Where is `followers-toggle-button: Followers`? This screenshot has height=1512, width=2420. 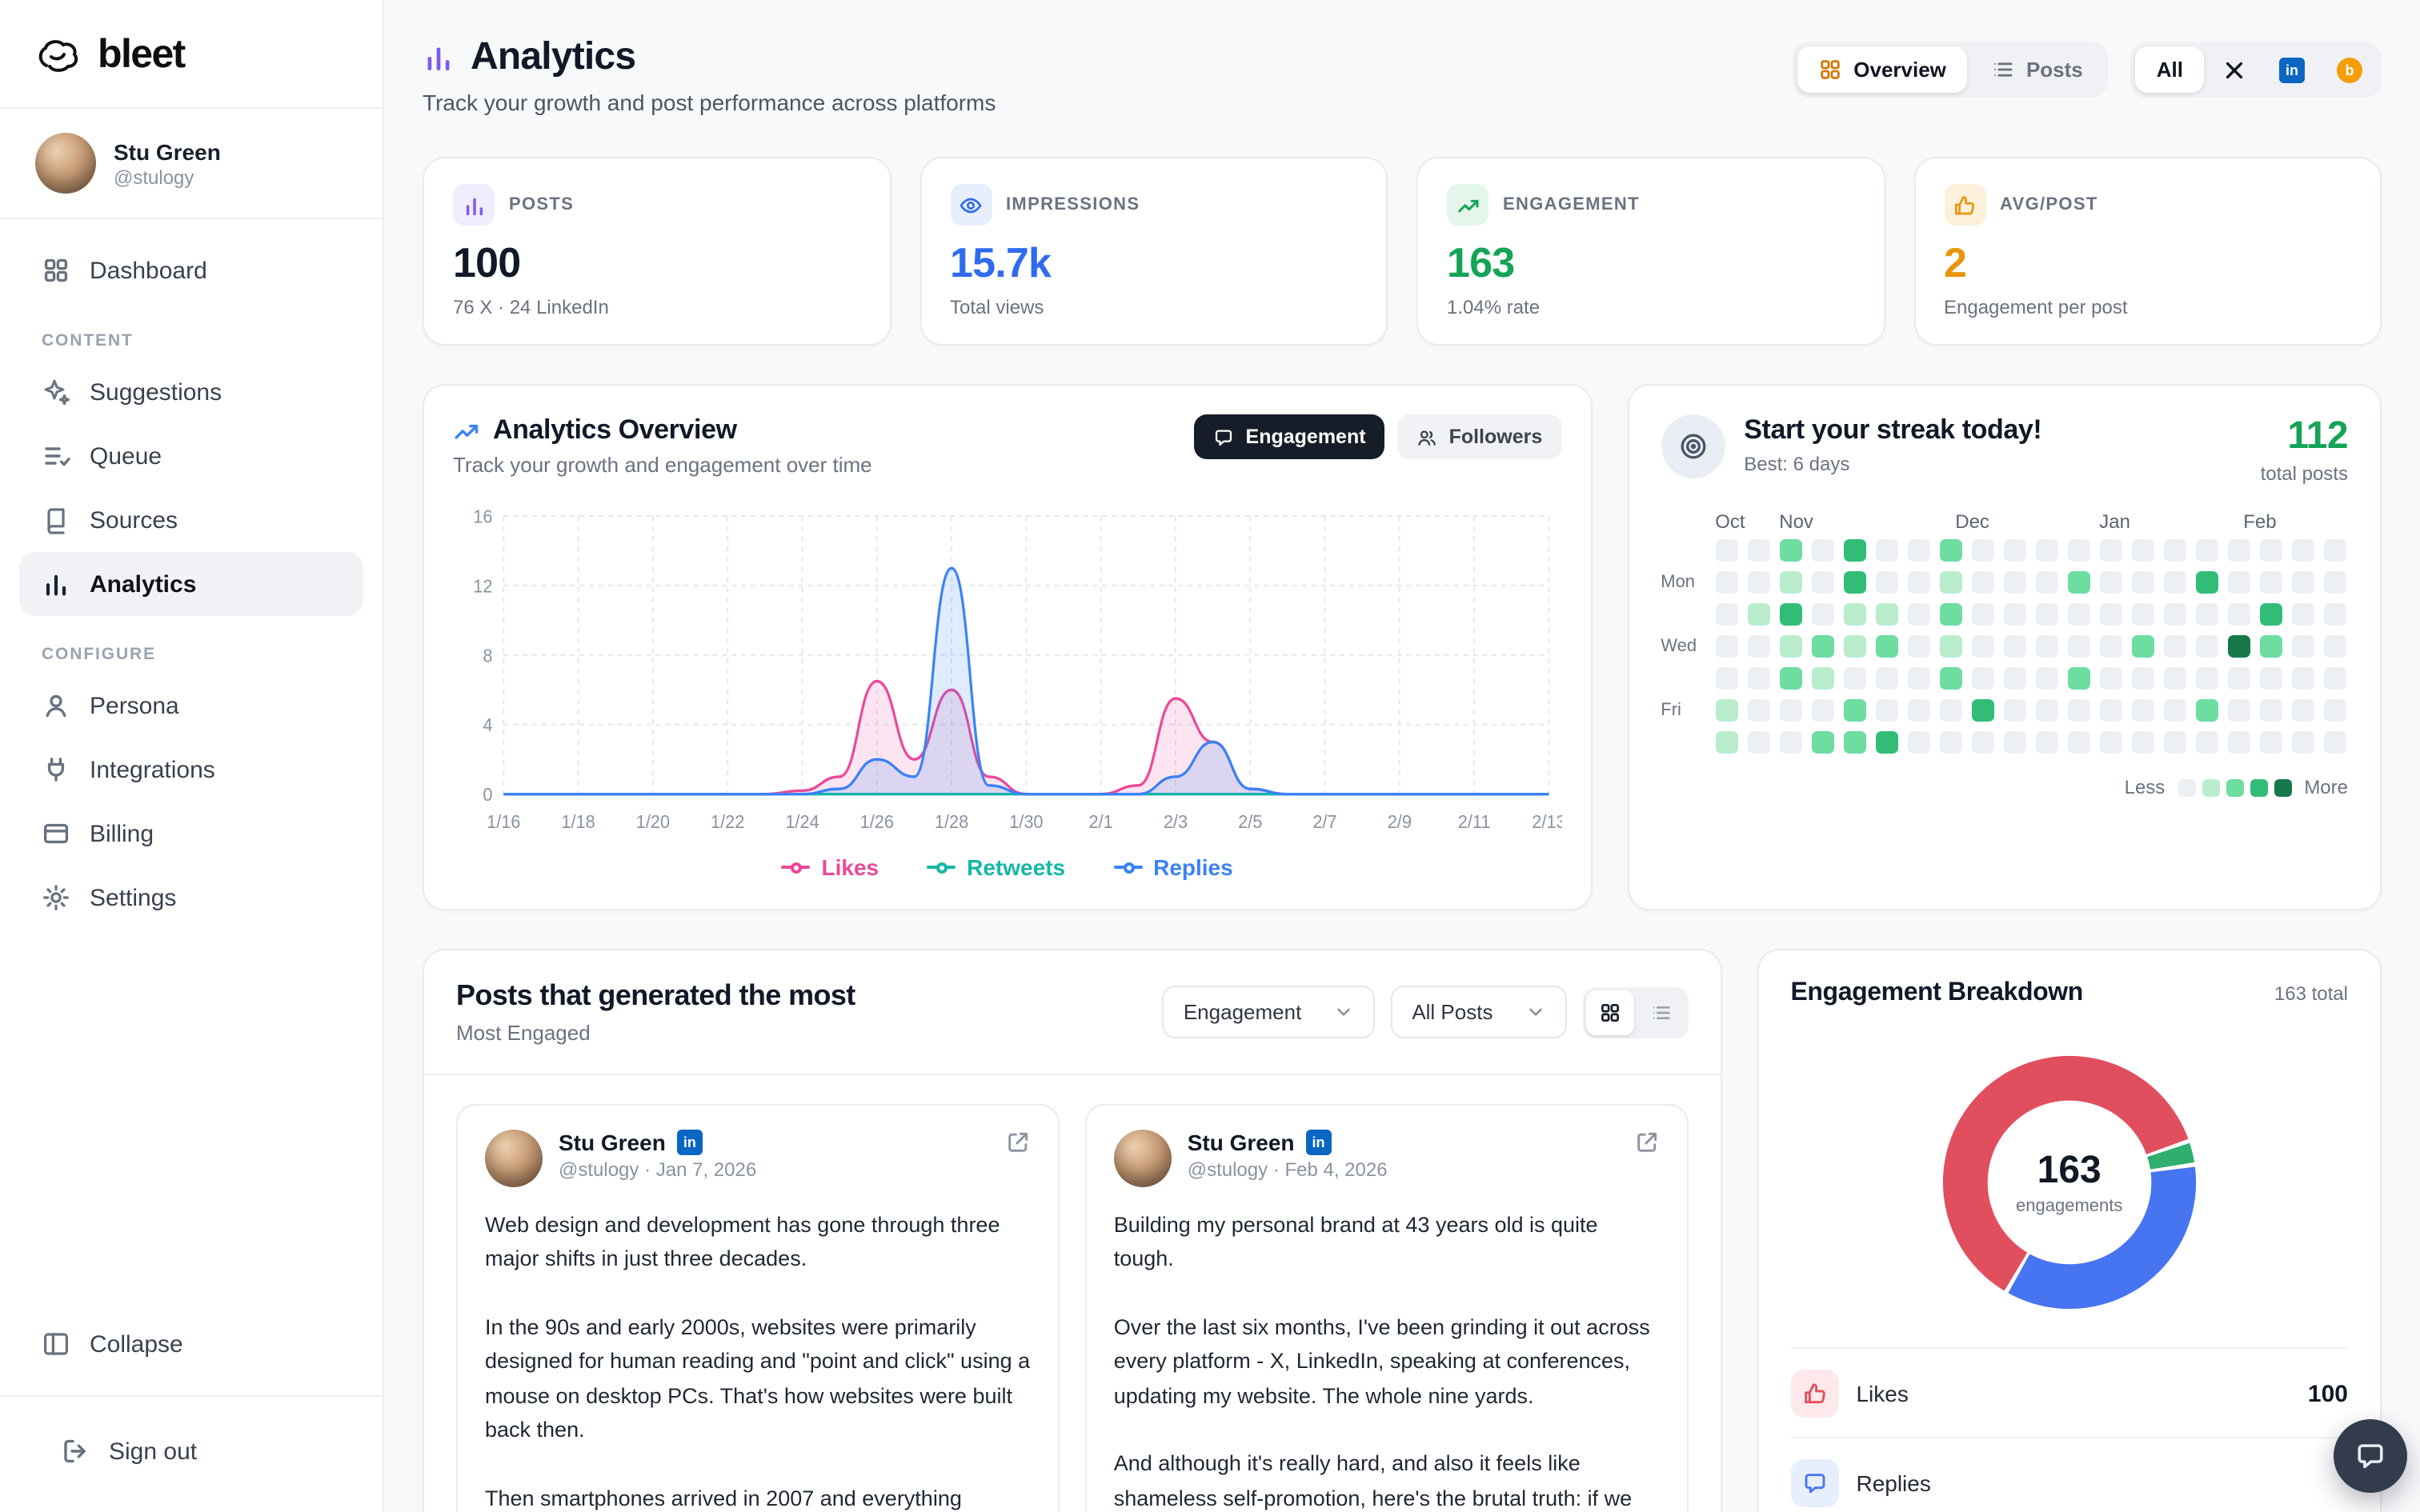 followers-toggle-button: Followers is located at coordinates (1479, 436).